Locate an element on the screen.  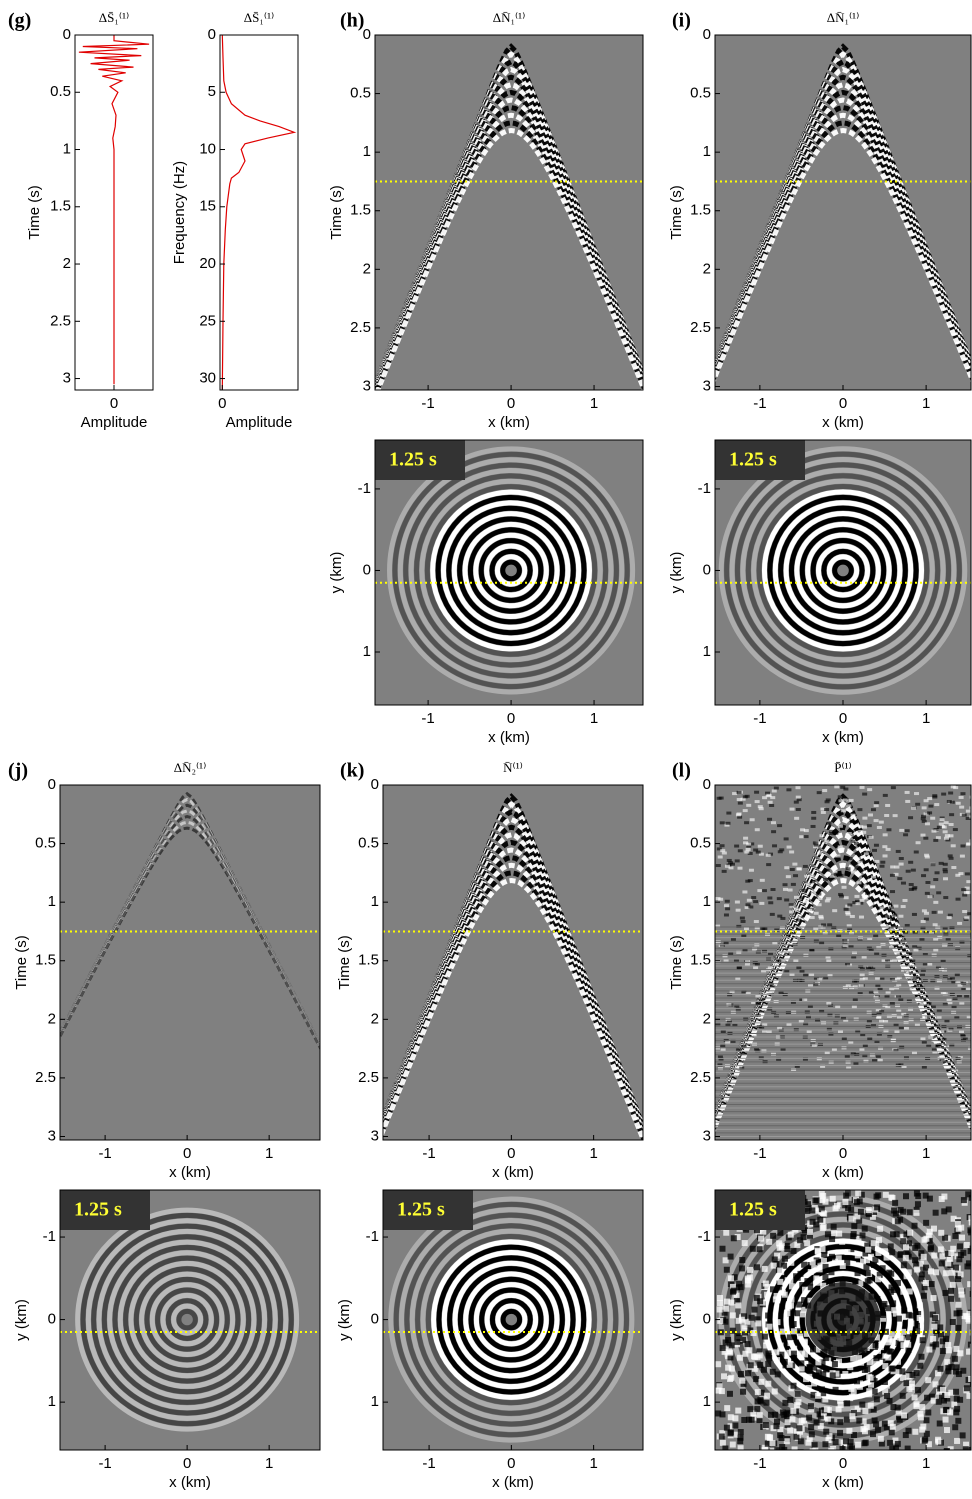
y-tick-label: 2 is located at coordinates (707, 268).